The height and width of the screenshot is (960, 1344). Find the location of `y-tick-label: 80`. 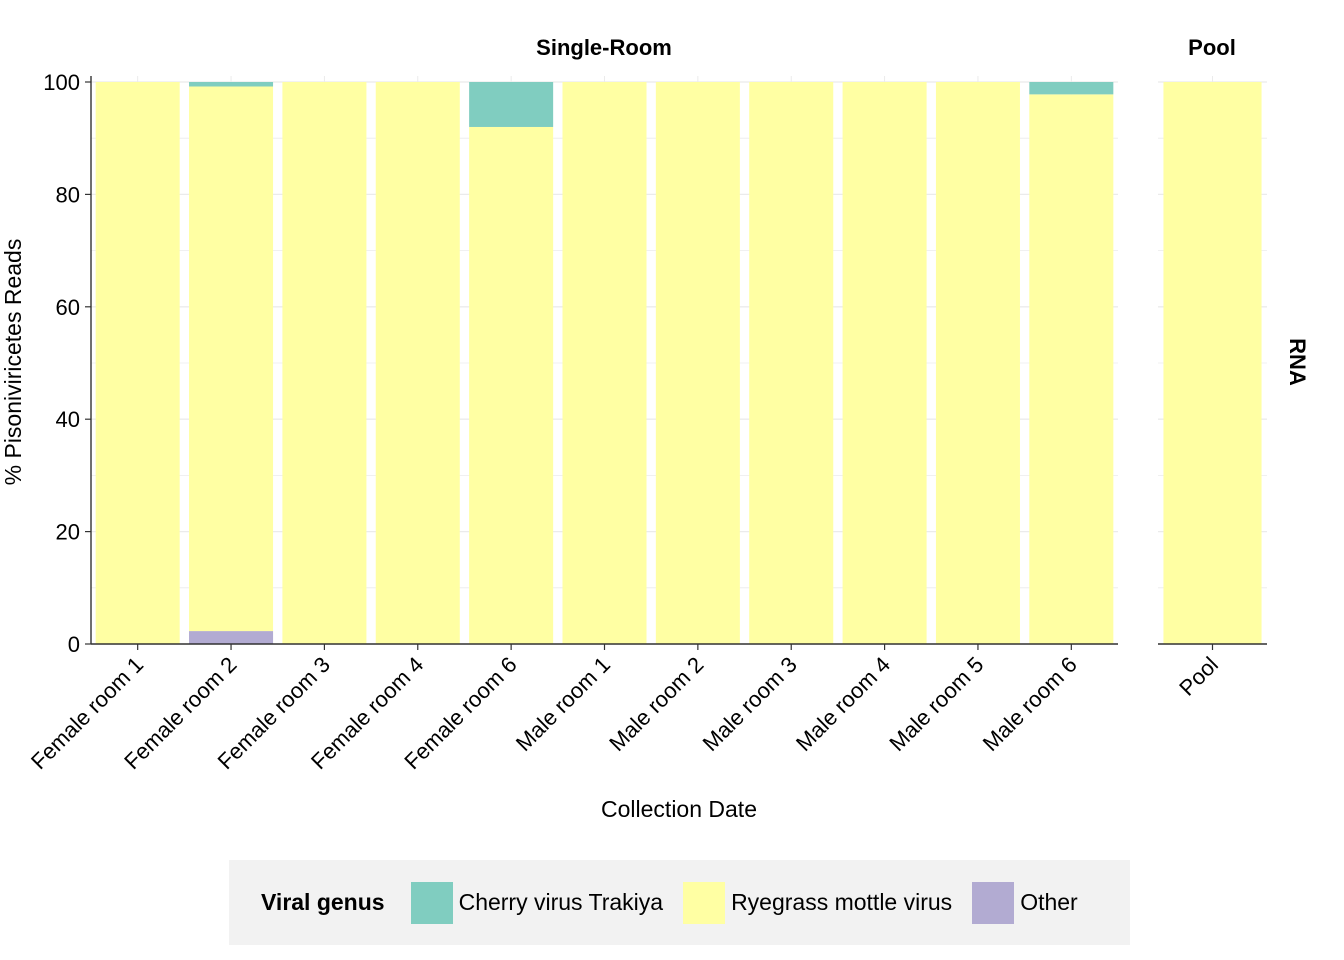

y-tick-label: 80 is located at coordinates (68, 194).